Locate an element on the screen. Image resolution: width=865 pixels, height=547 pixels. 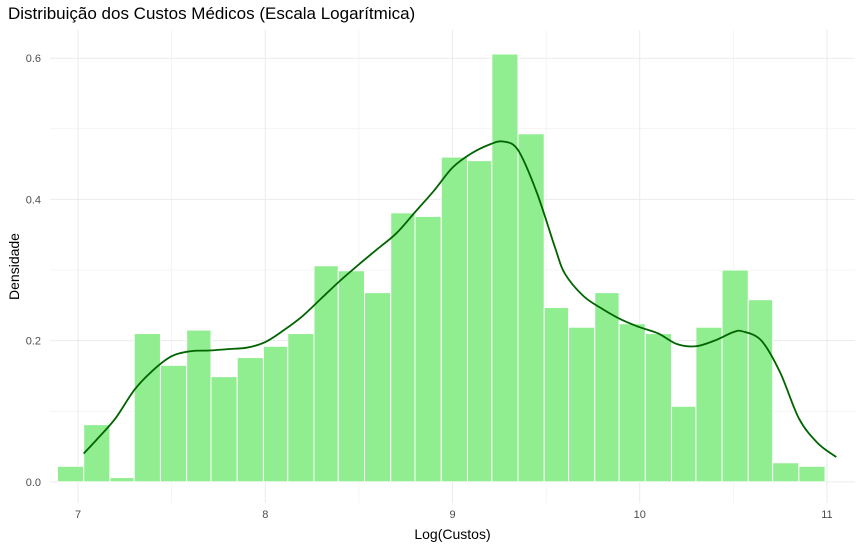
x-axis-ticks: 7 8 9 10 11 is located at coordinates (454, 515).